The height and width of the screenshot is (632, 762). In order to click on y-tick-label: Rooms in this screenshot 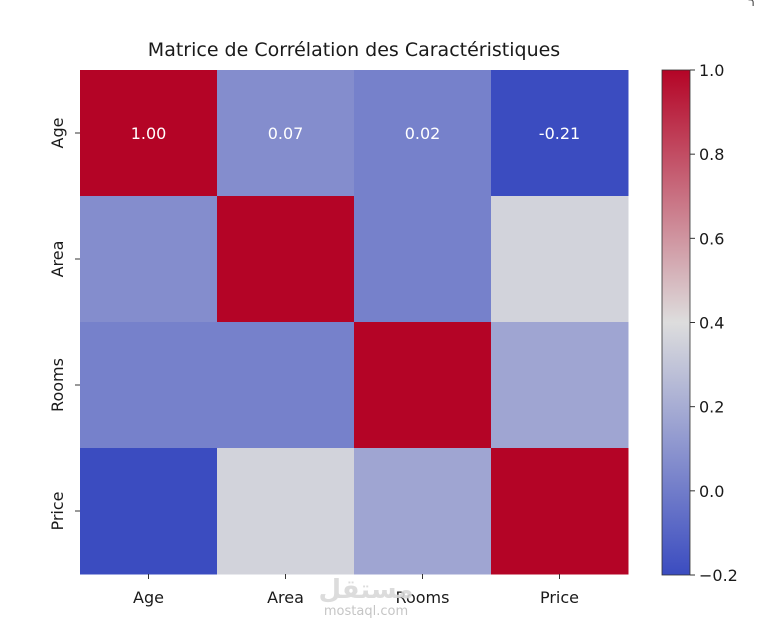, I will do `click(57, 385)`.